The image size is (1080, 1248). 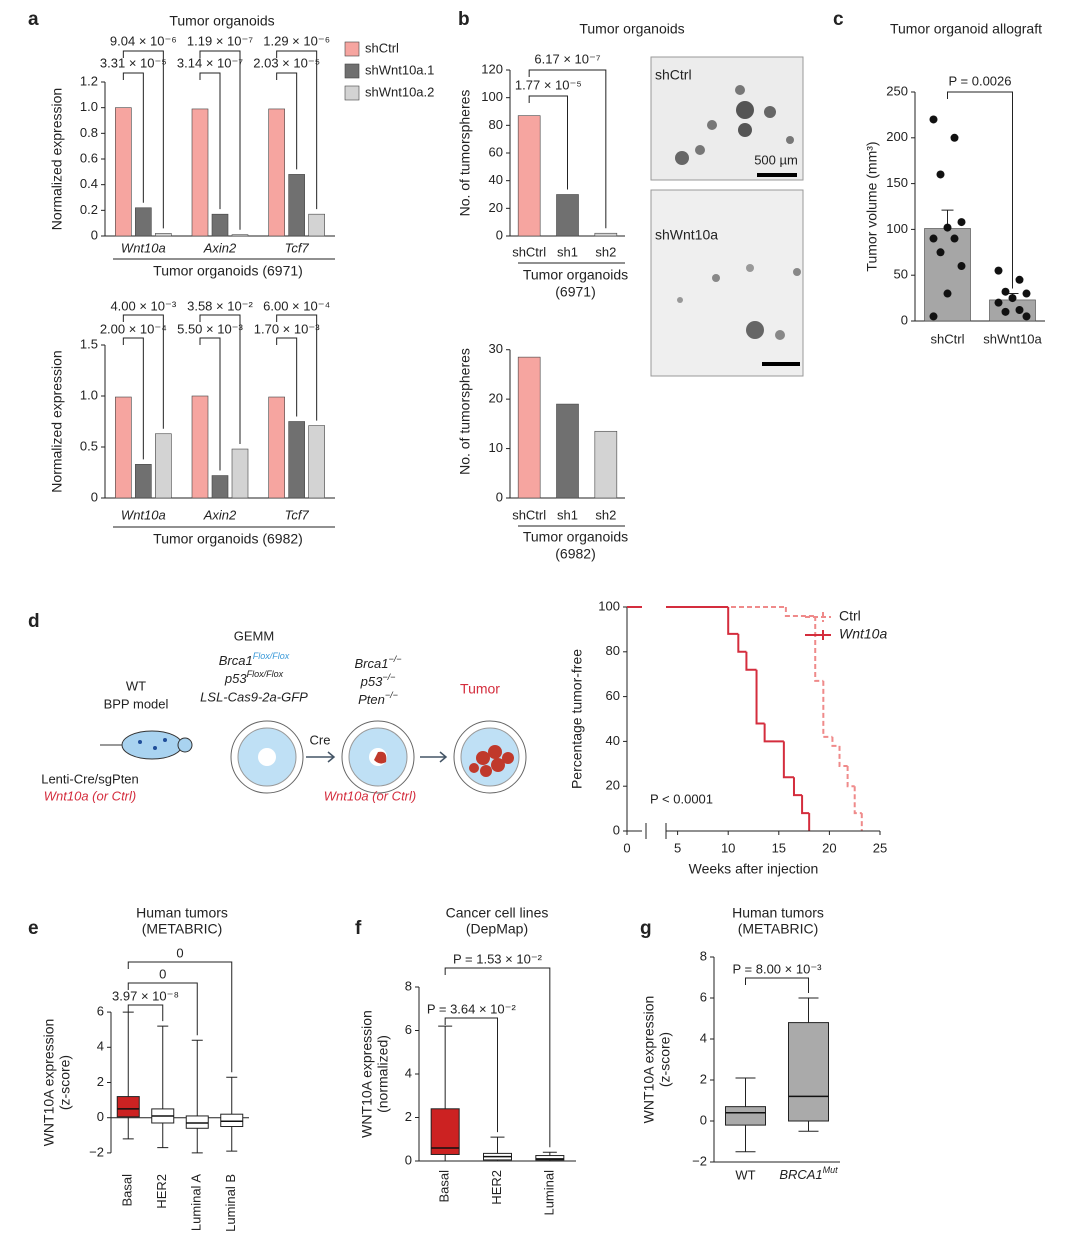 What do you see at coordinates (162, 973) in the screenshot?
I see `p-value: 0` at bounding box center [162, 973].